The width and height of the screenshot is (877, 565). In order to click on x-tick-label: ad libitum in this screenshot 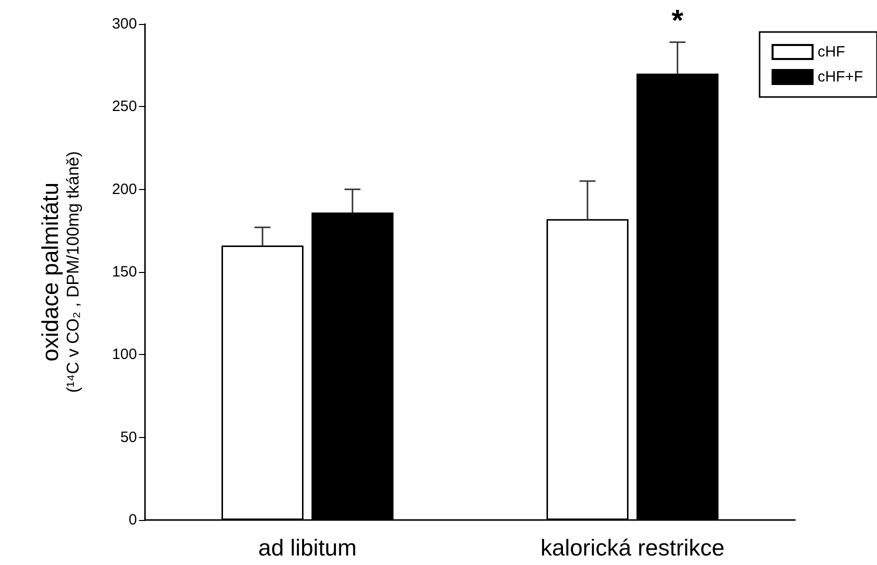, I will do `click(307, 547)`.